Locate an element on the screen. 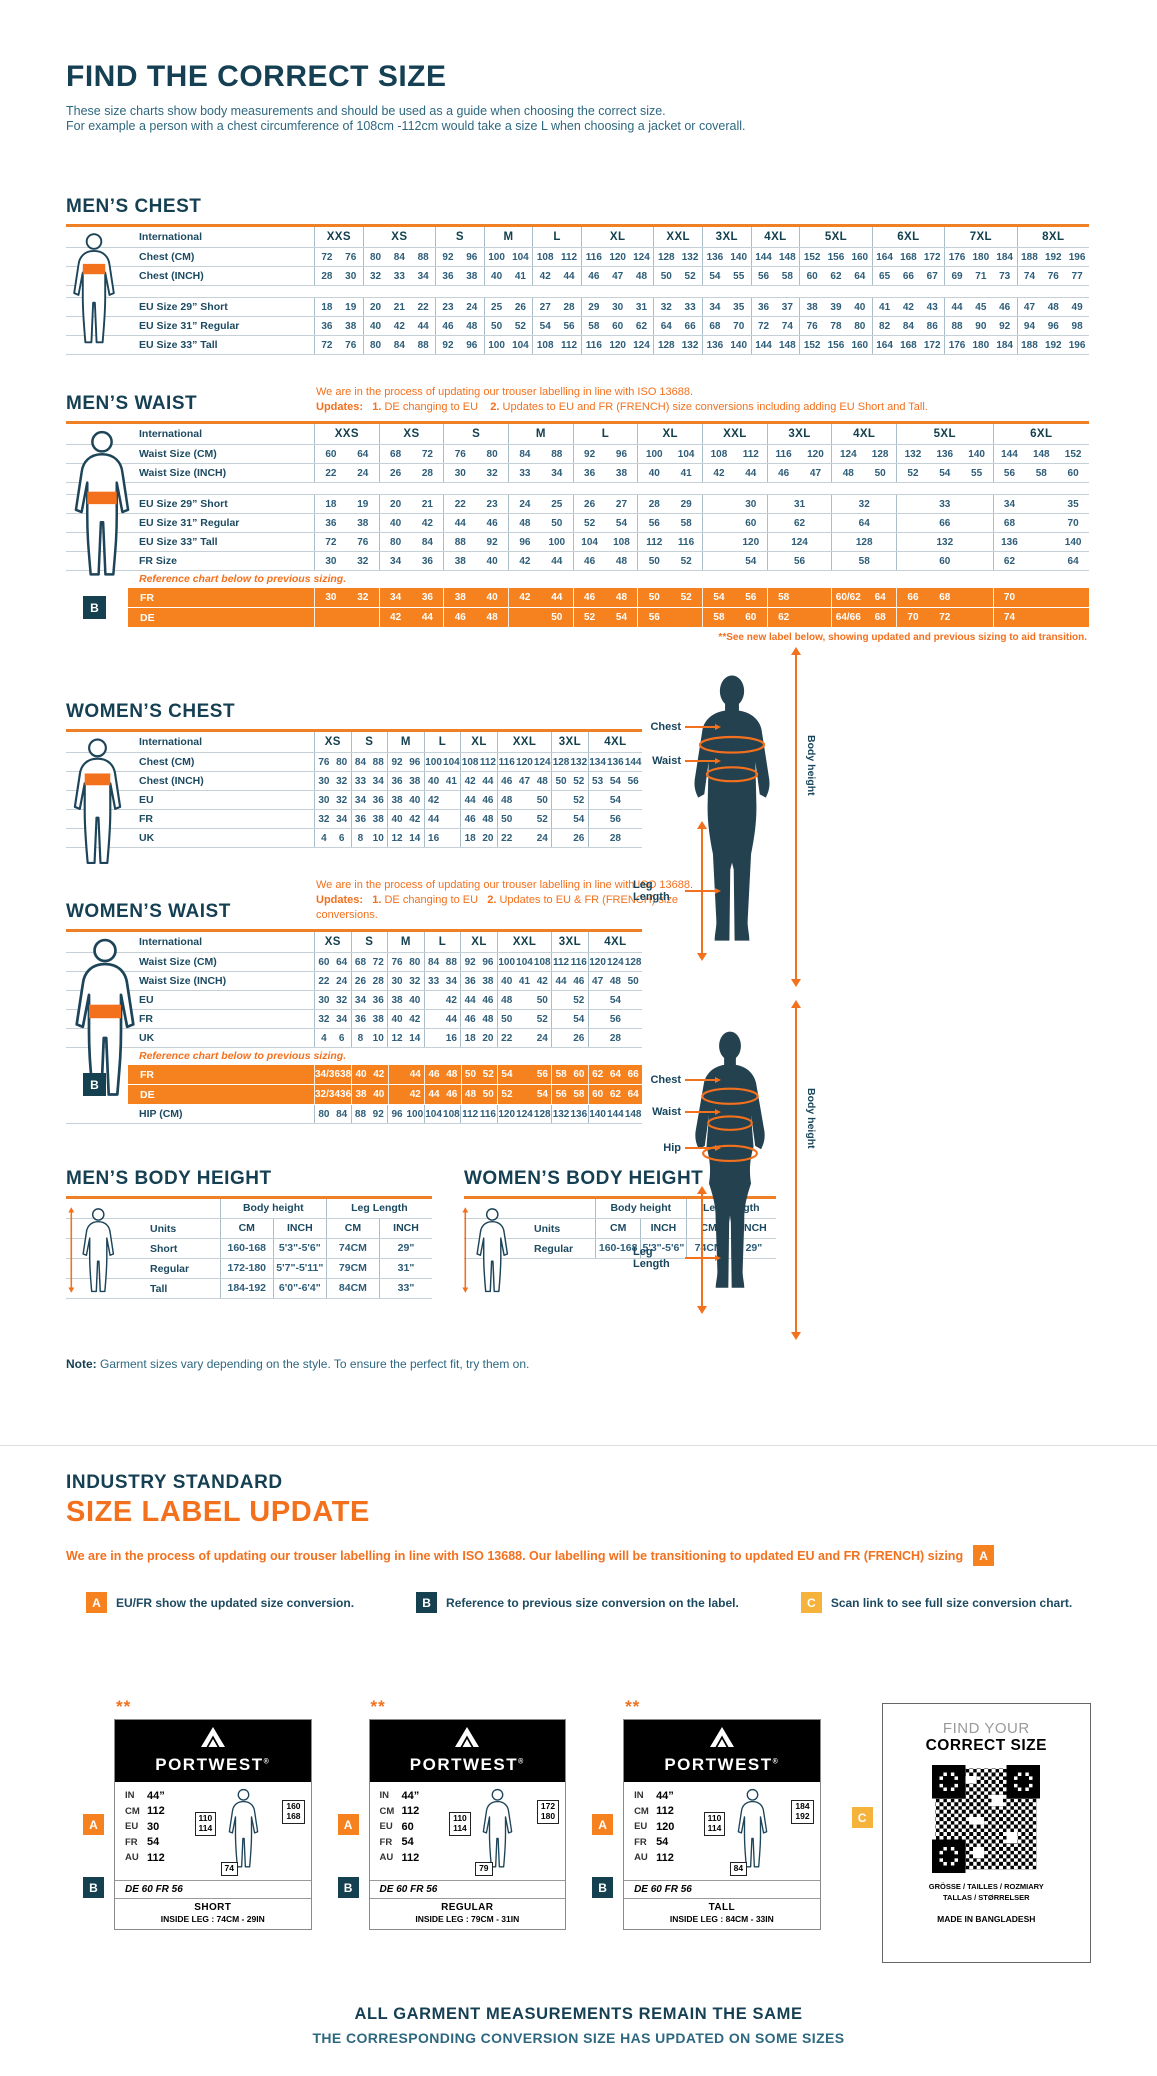 Image resolution: width=1157 pixels, height=2076 pixels. size-value: 62 is located at coordinates (784, 617).